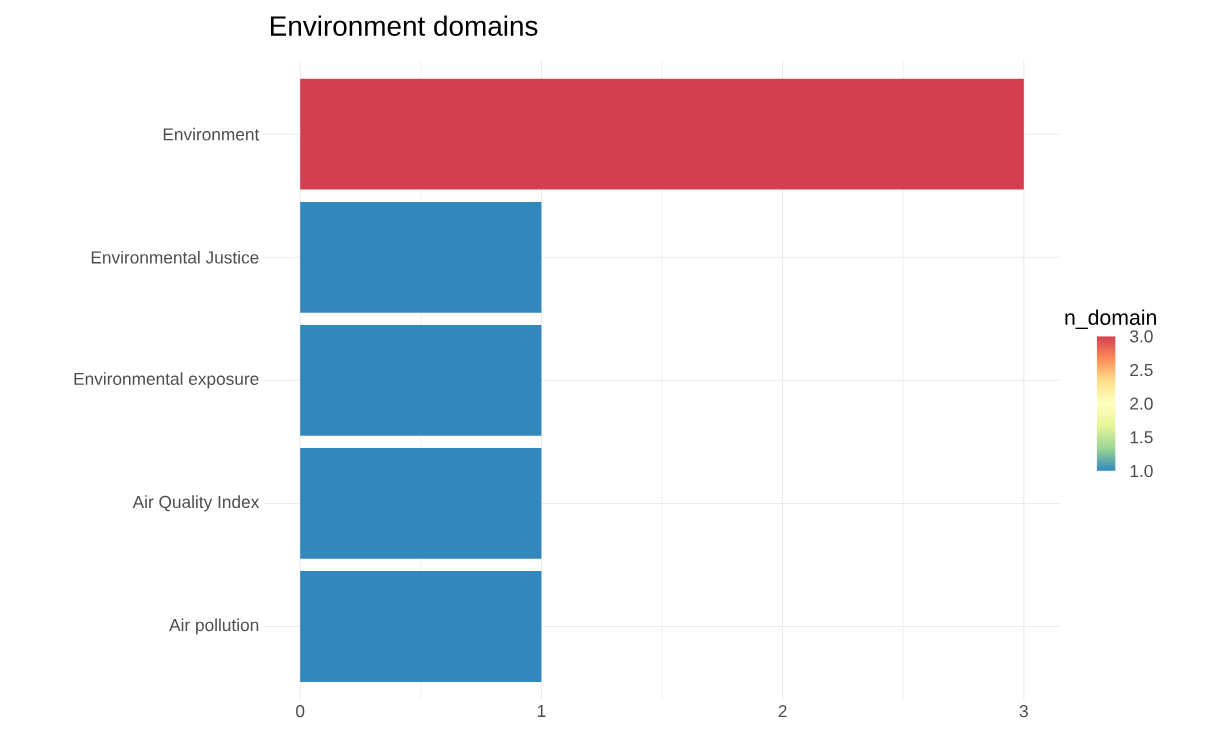 The width and height of the screenshot is (1218, 743). Describe the element at coordinates (300, 711) in the screenshot. I see `x-tick-label: 0` at that location.